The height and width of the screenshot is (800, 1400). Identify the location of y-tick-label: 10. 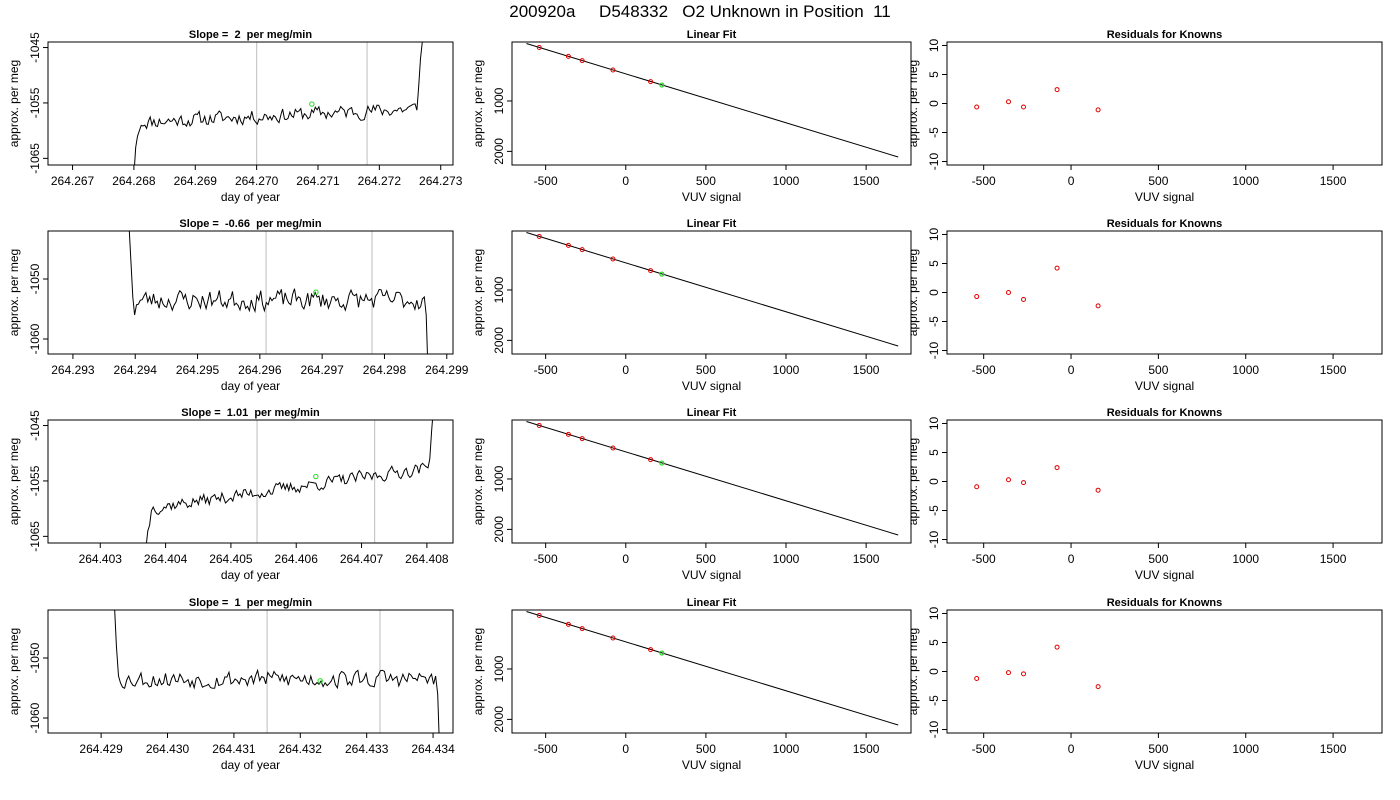
(934, 45).